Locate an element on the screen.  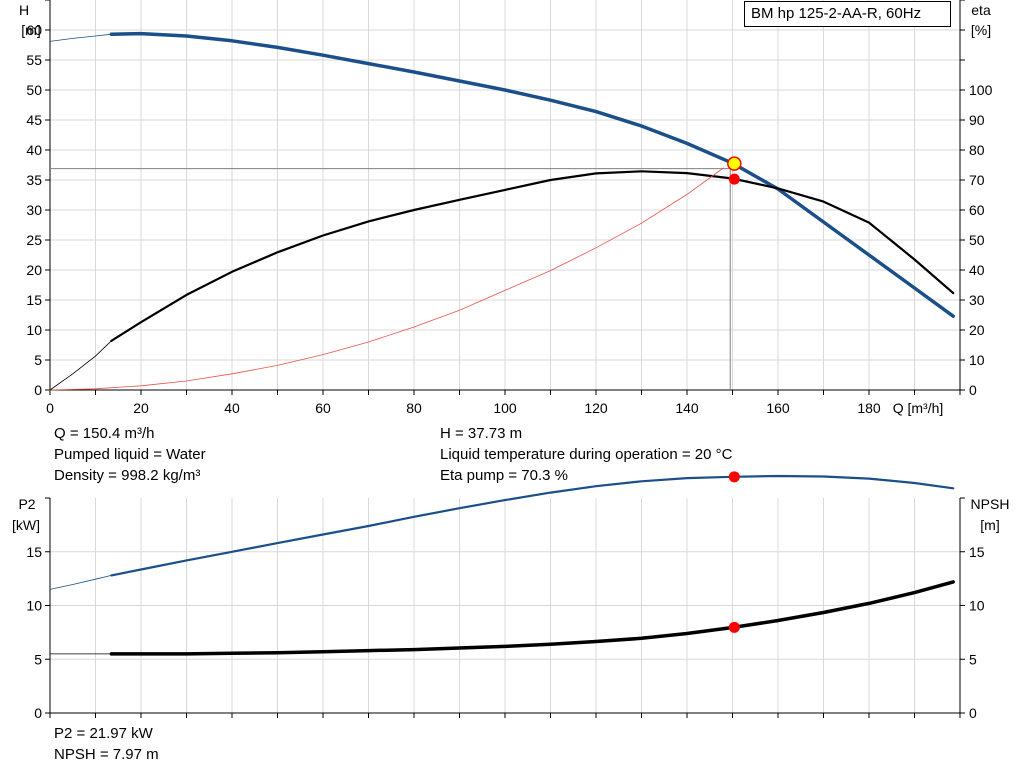
npsh-axis-unit: [m] is located at coordinates (989, 525).